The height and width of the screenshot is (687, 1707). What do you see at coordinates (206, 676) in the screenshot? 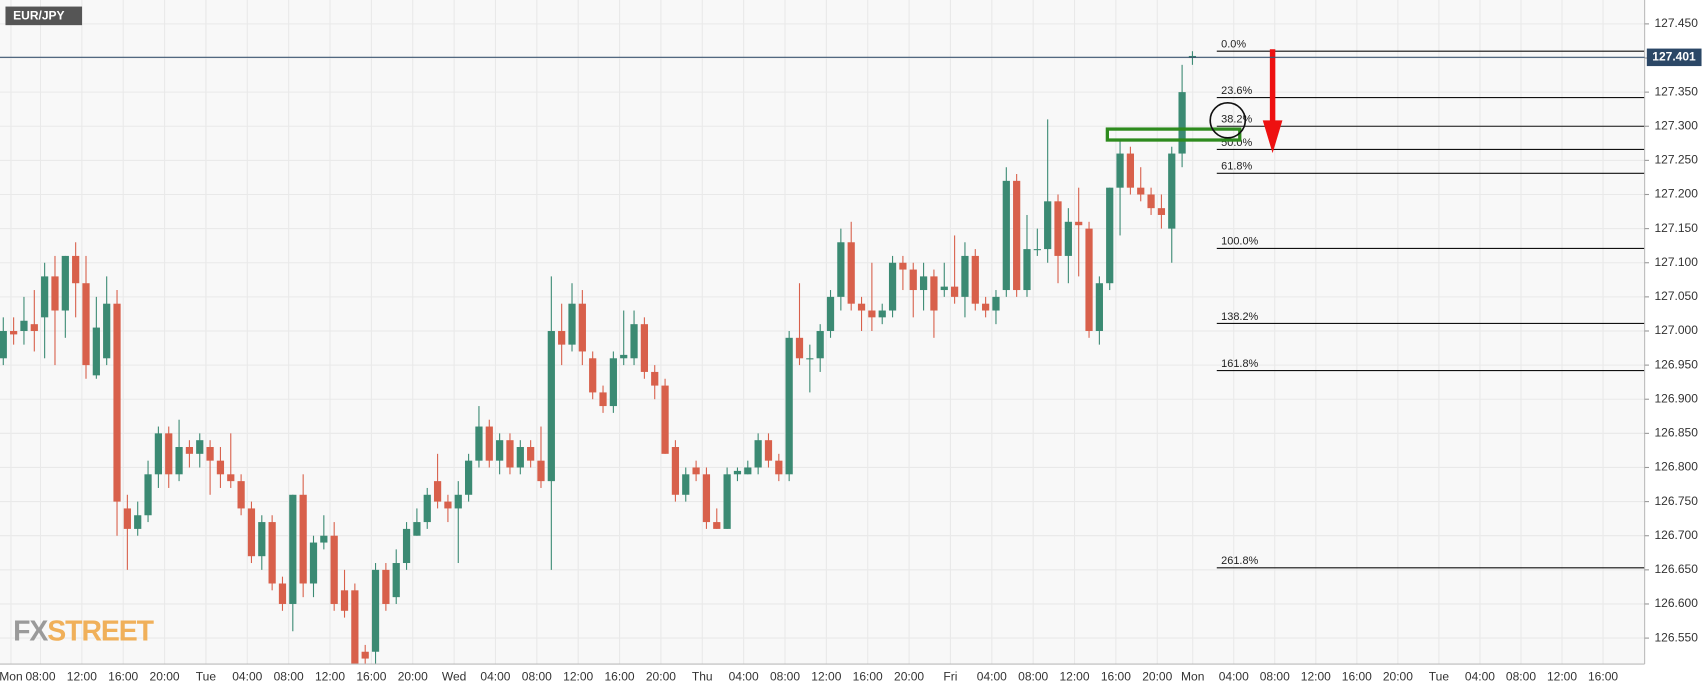
I see `x-tick-label: Tue` at bounding box center [206, 676].